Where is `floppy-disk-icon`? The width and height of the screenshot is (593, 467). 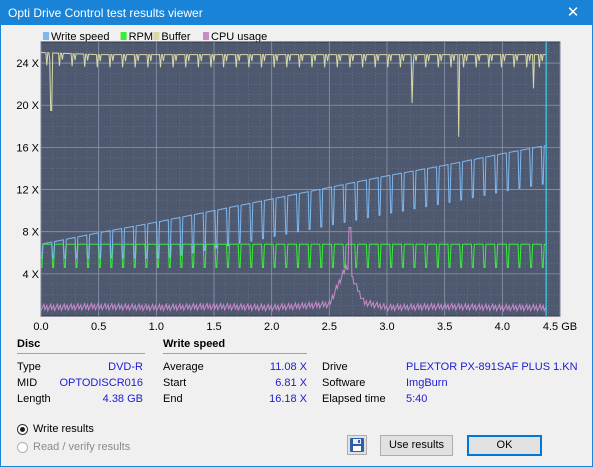 floppy-disk-icon is located at coordinates (357, 445).